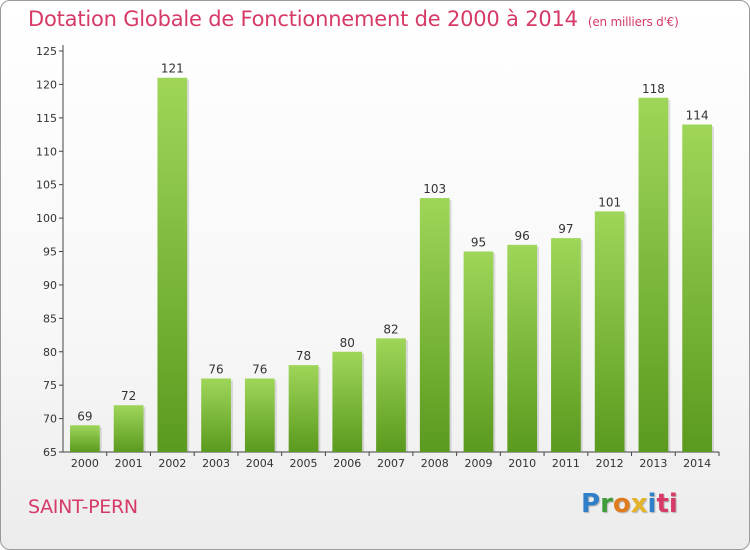 The image size is (750, 550). I want to click on x-tick-label: 2012, so click(610, 463).